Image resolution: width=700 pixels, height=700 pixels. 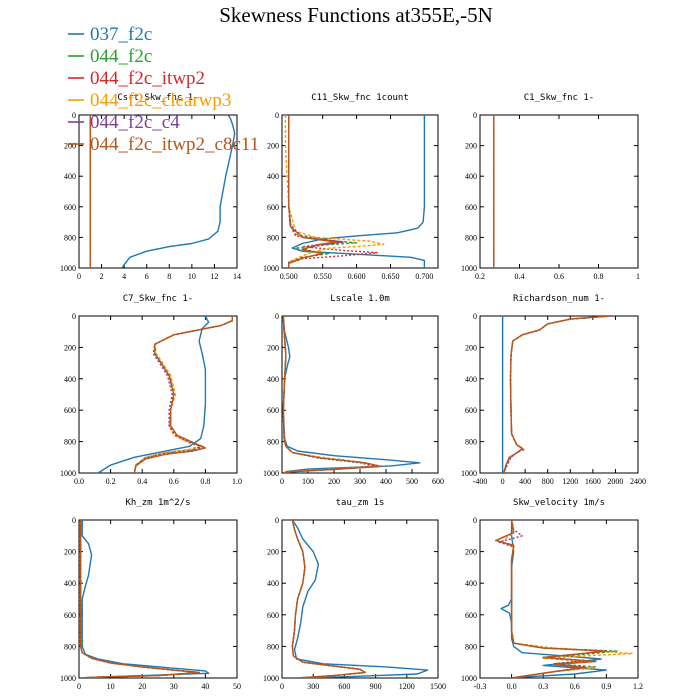 What do you see at coordinates (157, 503) in the screenshot?
I see `panel-title: Kh_zm 1m^2/s` at bounding box center [157, 503].